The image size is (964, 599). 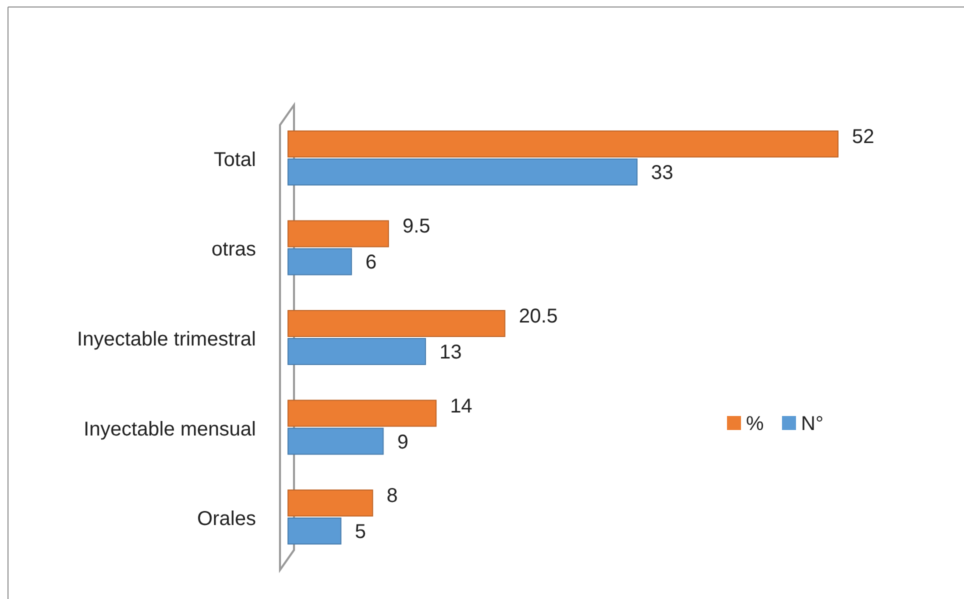 I want to click on y-tick-label: otras, so click(x=234, y=249).